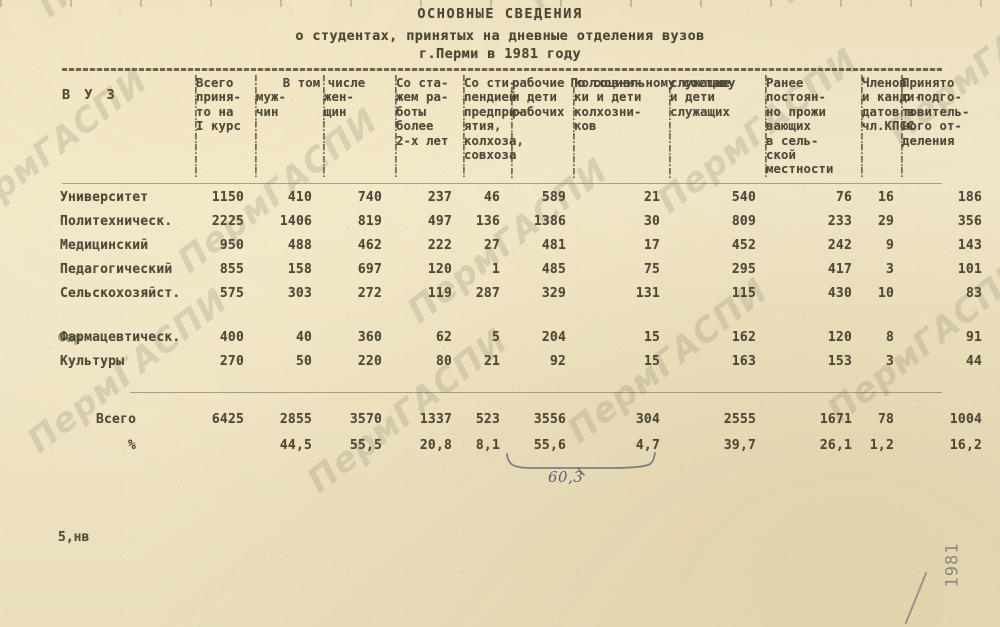 The width and height of the screenshot is (1000, 627). I want to click on table-row-label: Медицинский, so click(104, 245).